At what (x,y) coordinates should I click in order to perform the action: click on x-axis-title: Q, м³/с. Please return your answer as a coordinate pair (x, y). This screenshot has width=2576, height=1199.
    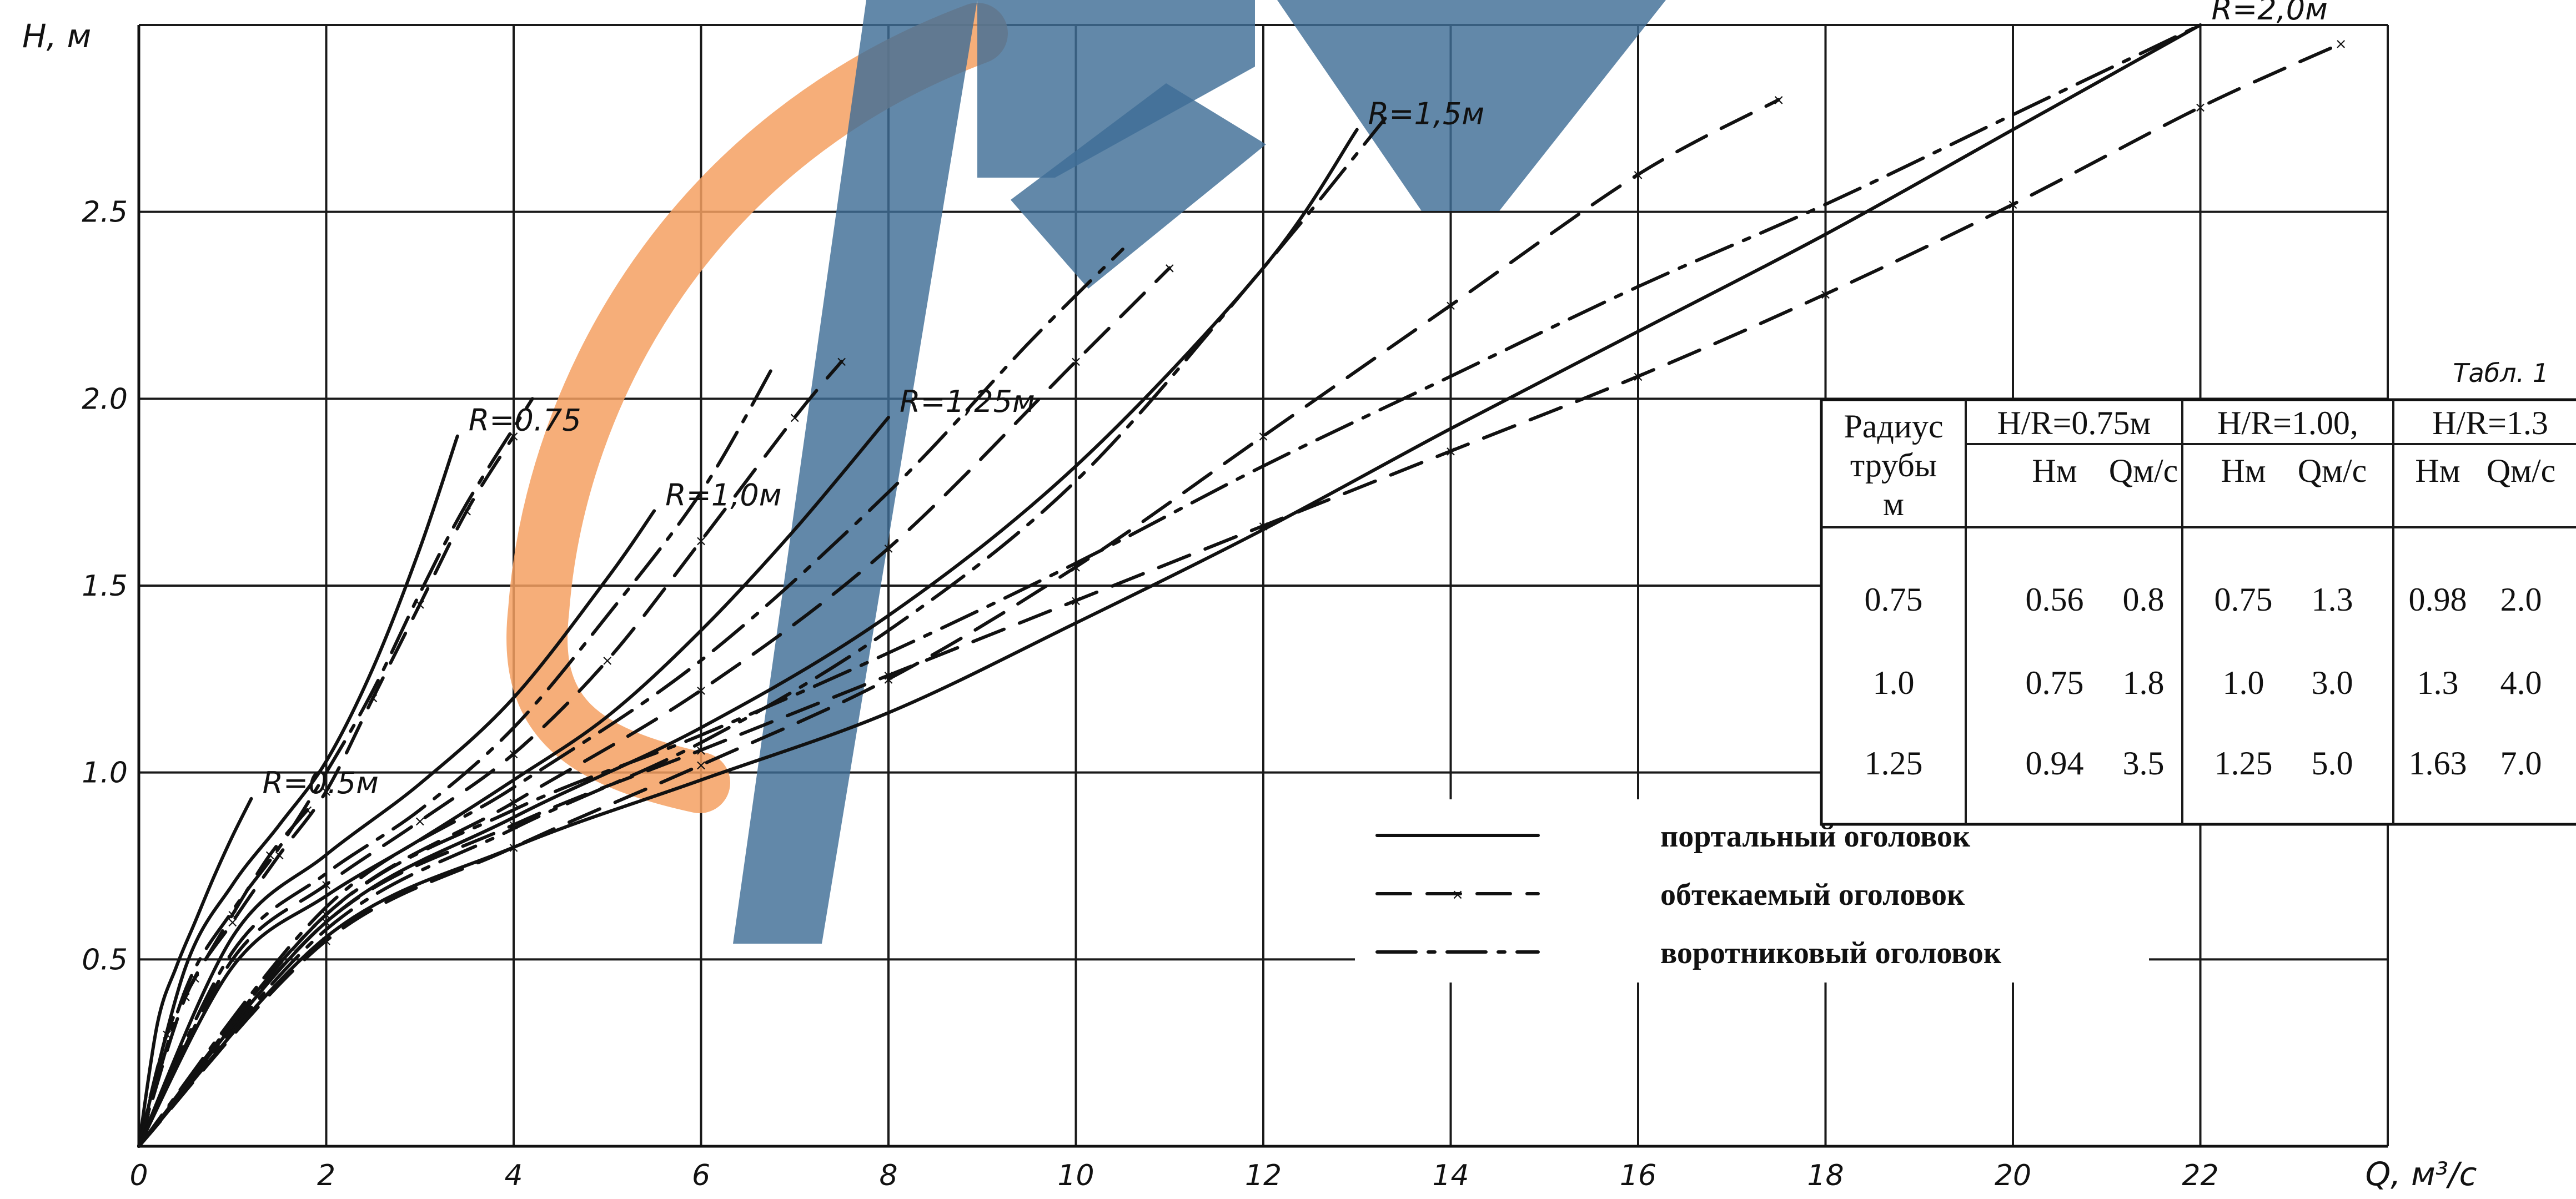
    Looking at the image, I should click on (2421, 1174).